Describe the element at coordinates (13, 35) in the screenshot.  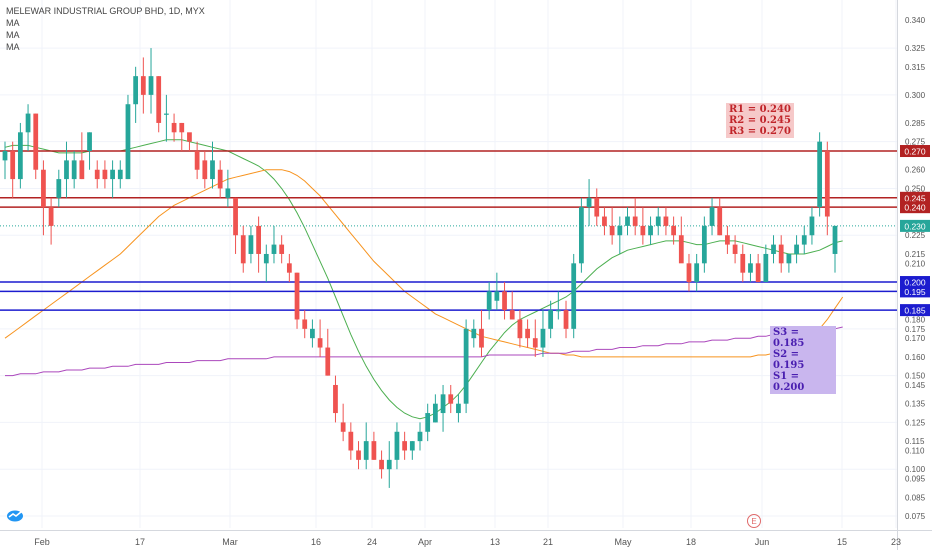
I see `indicator-ma-2: MA` at that location.